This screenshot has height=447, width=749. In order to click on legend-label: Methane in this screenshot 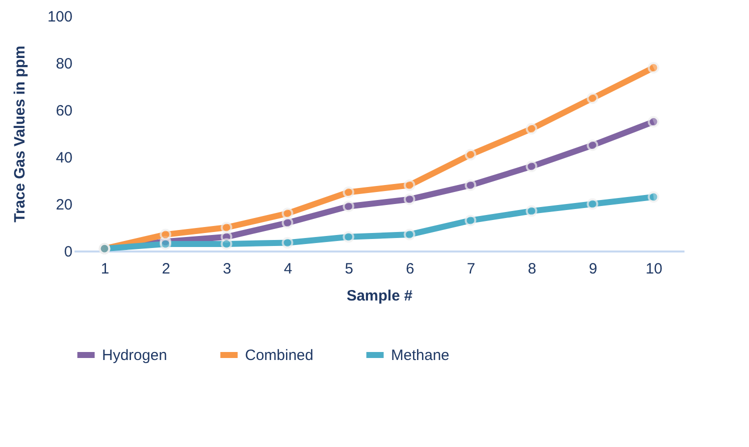, I will do `click(420, 355)`.